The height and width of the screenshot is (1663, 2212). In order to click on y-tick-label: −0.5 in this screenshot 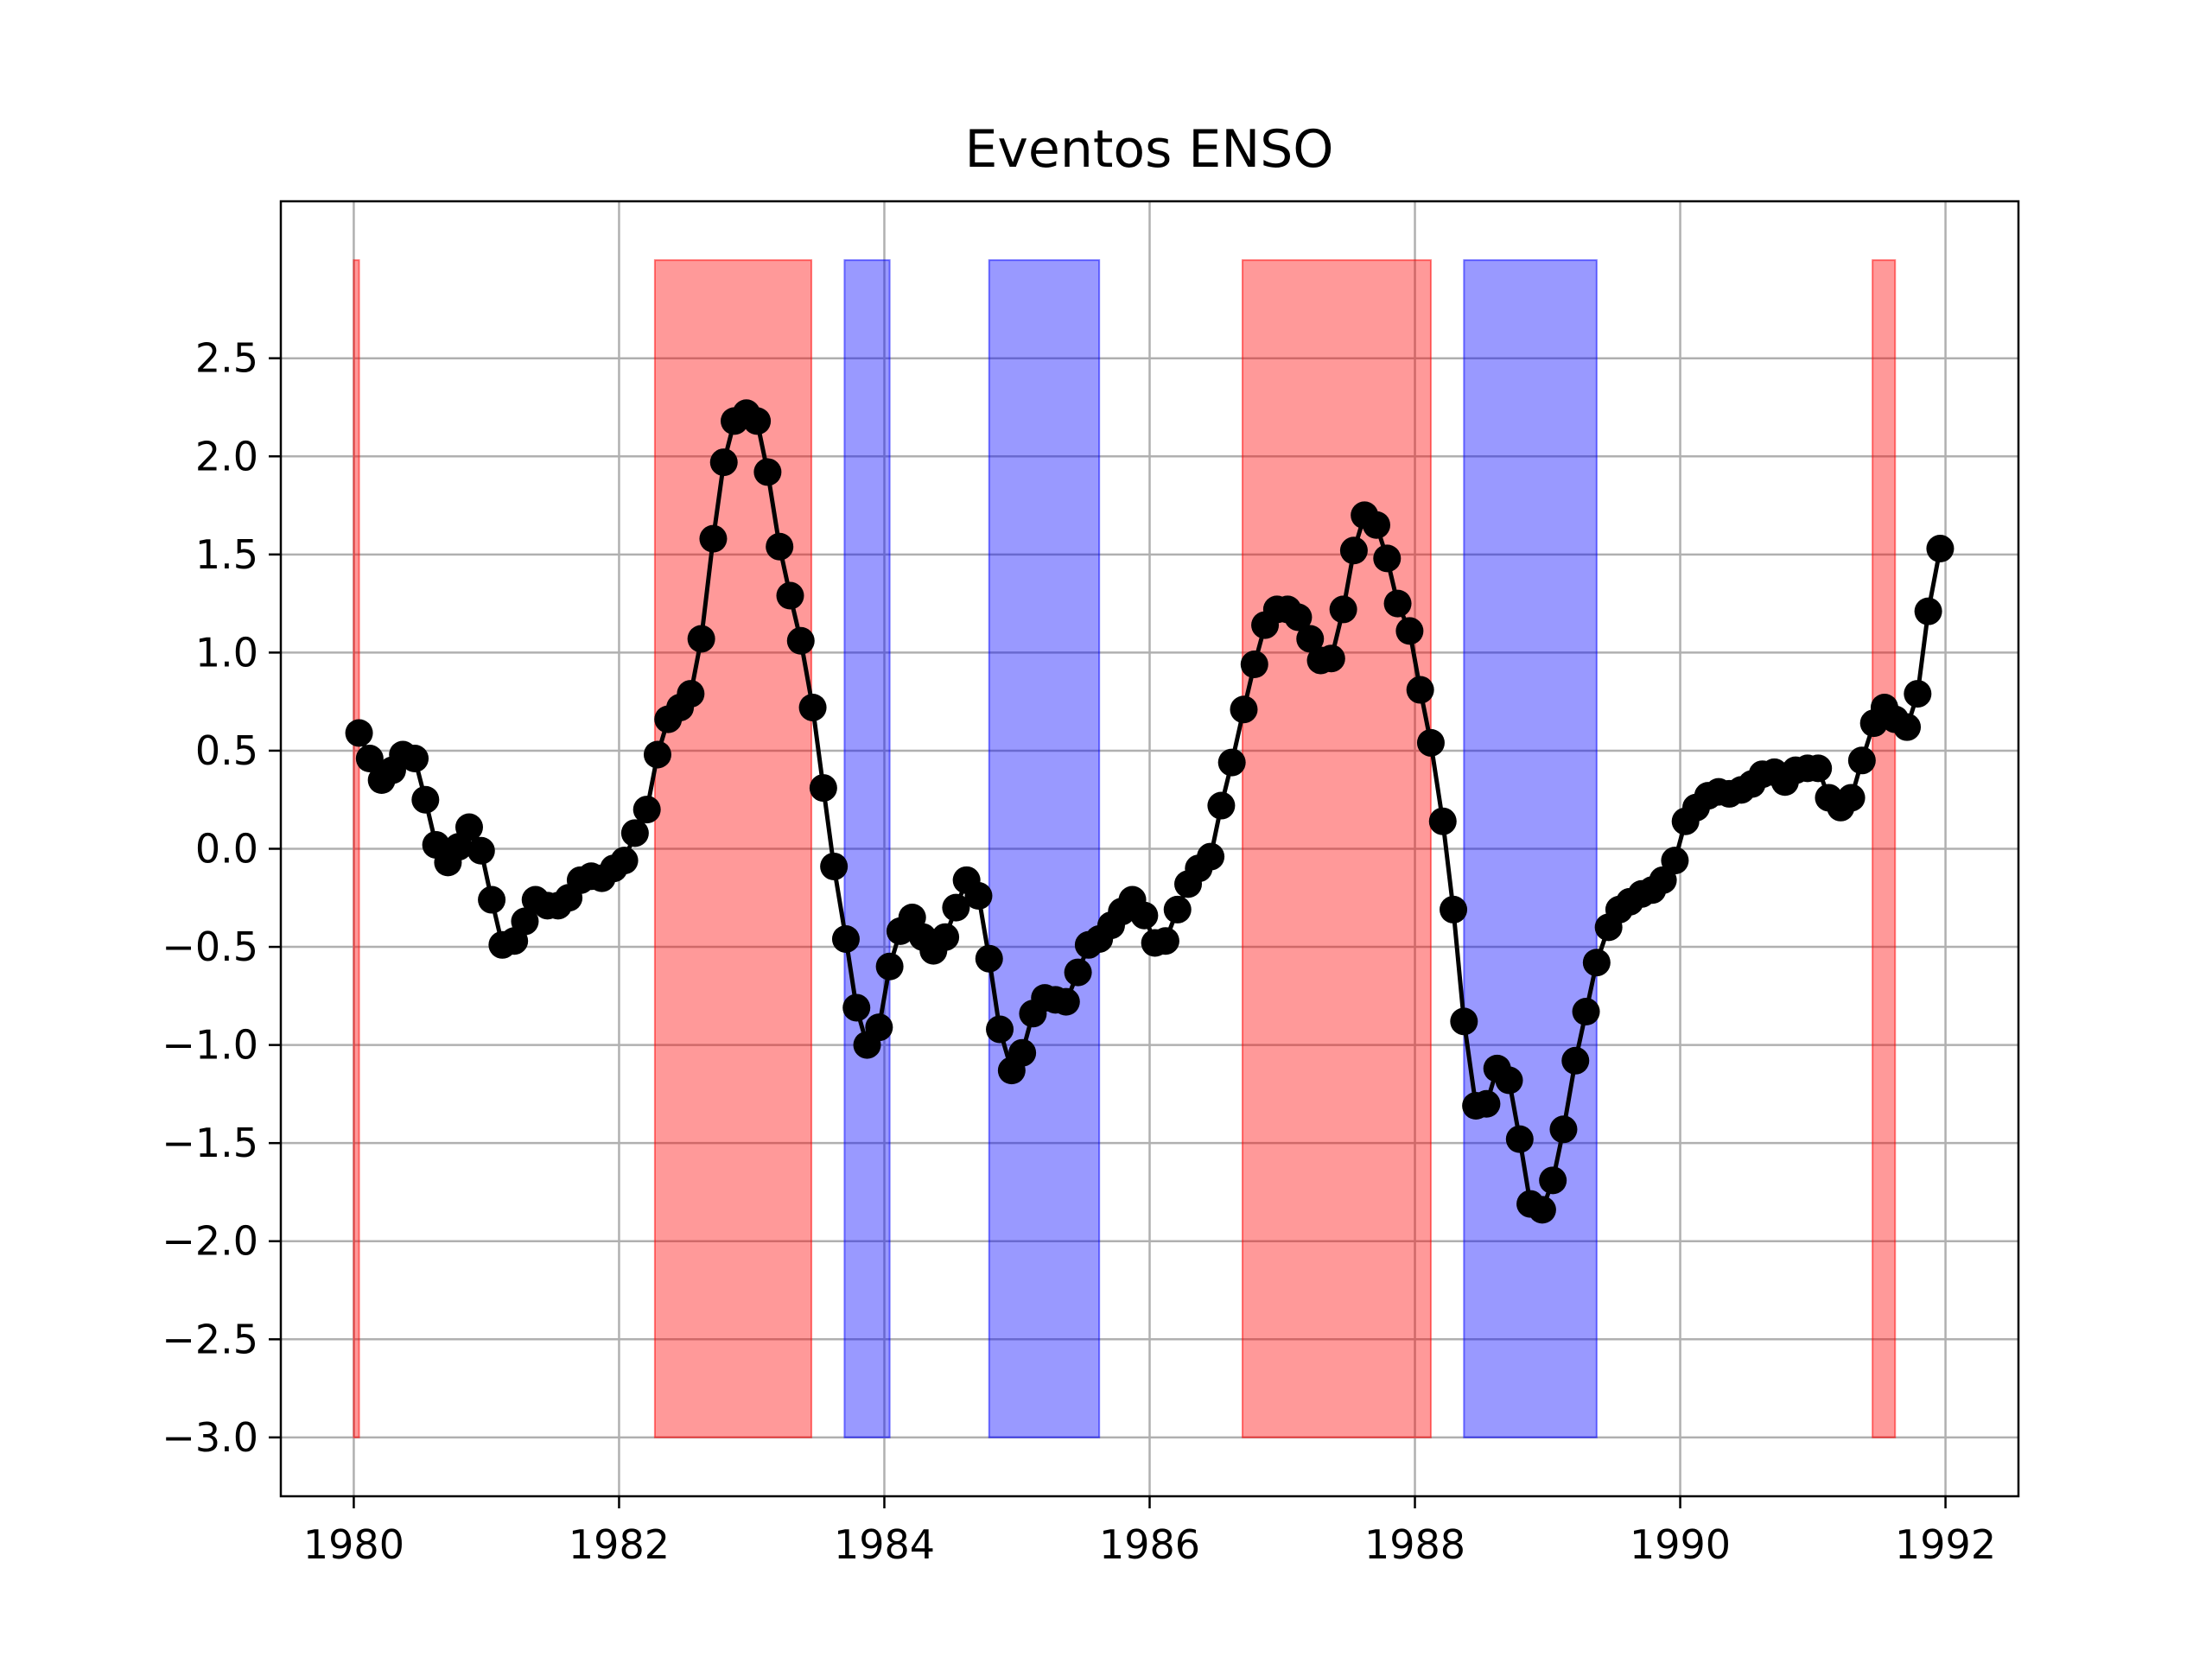, I will do `click(210, 947)`.